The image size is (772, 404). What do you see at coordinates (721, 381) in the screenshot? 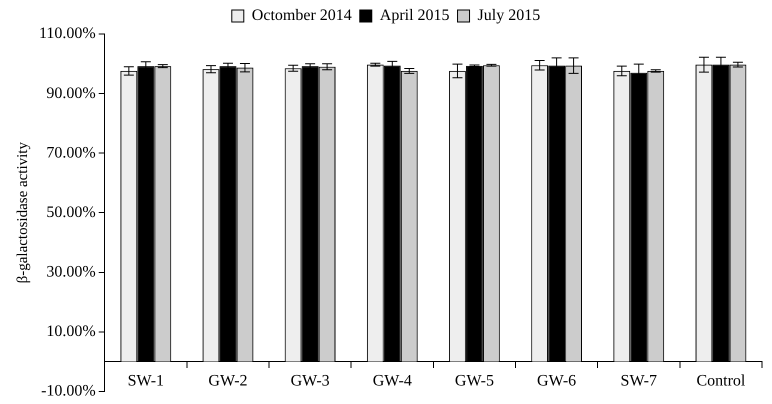
I see `x-tick-label: Control` at bounding box center [721, 381].